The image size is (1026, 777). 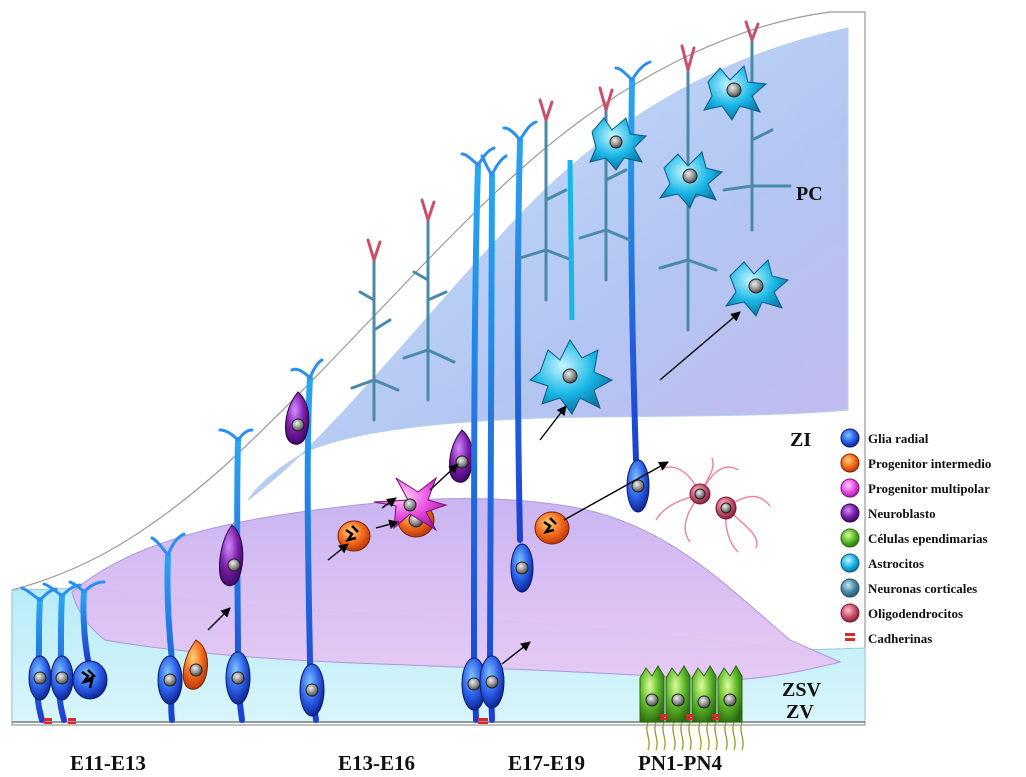 I want to click on radial-glia-group-e13, so click(x=202, y=575).